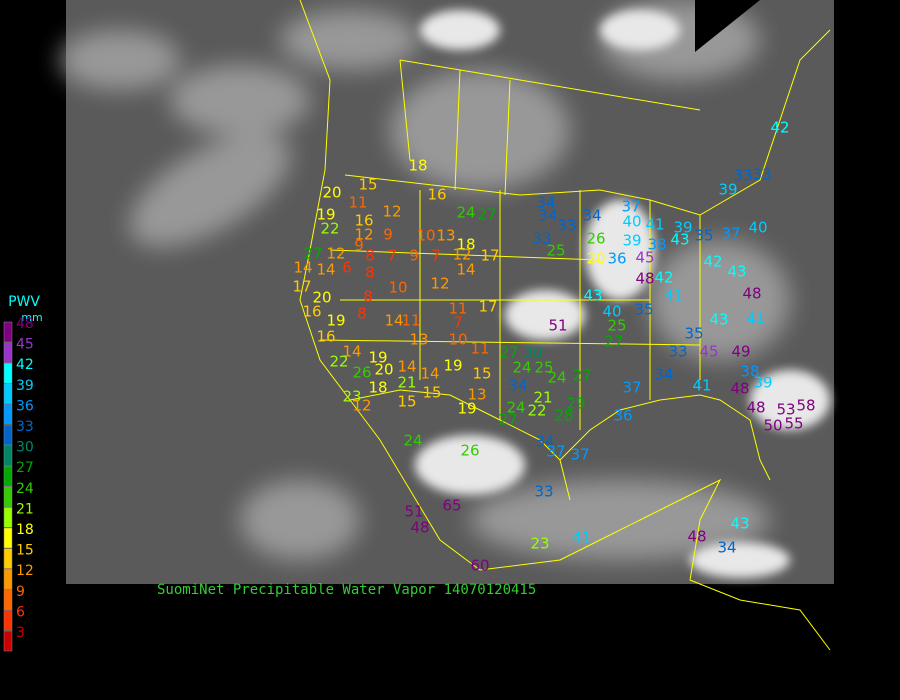 Image resolution: width=900 pixels, height=700 pixels. What do you see at coordinates (611, 312) in the screenshot?
I see `station-value: 40` at bounding box center [611, 312].